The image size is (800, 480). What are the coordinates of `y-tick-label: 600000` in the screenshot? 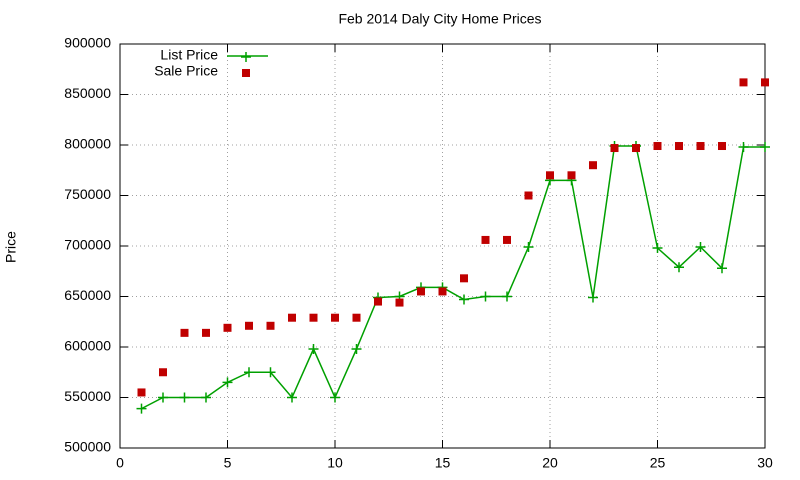 It's located at (87, 346).